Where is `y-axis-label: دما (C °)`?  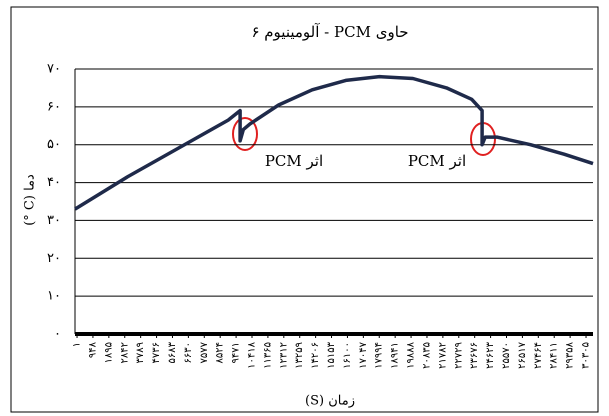
y-axis-label: دما (C °) is located at coordinates (30, 200).